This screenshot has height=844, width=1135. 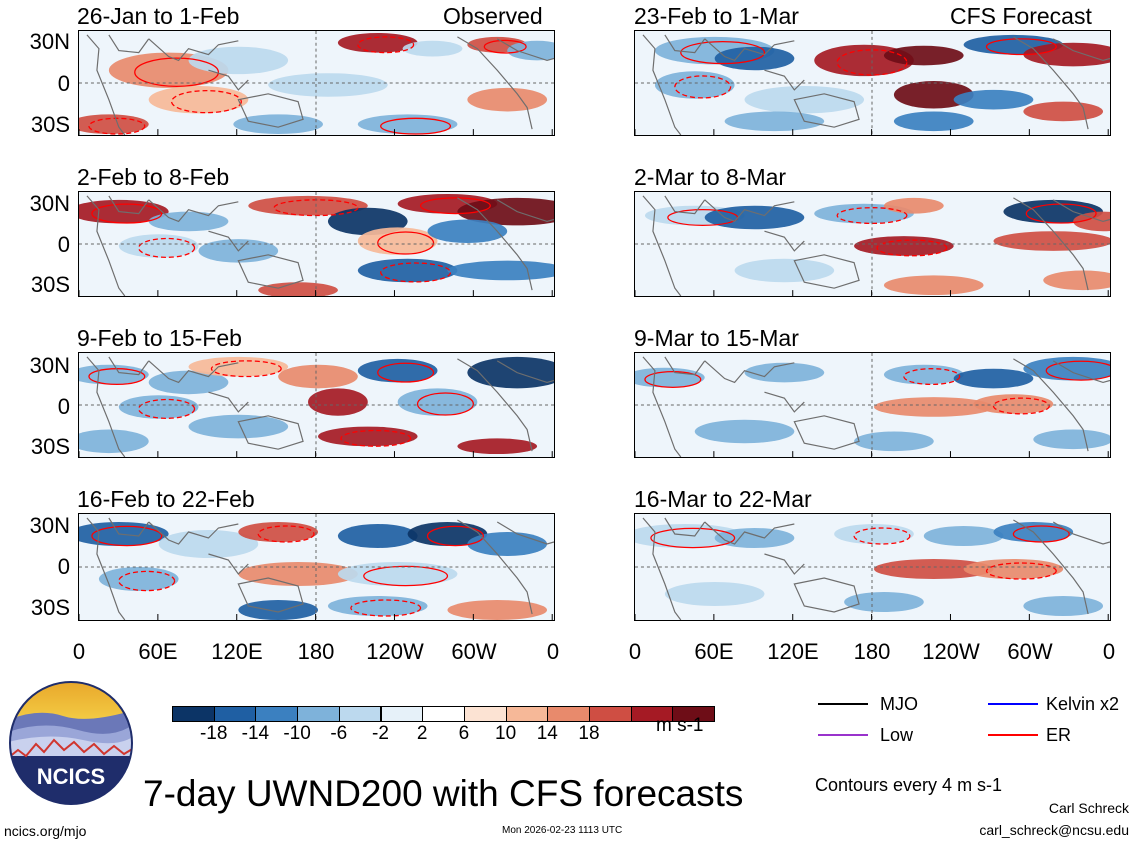 What do you see at coordinates (159, 338) in the screenshot?
I see `panel-title-left: 9-Feb to 15-Feb` at bounding box center [159, 338].